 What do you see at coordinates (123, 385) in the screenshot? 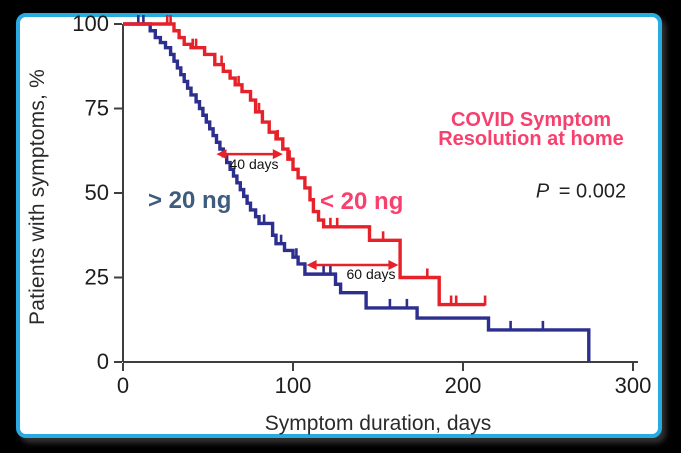
I see `x-tick-label: 0` at bounding box center [123, 385].